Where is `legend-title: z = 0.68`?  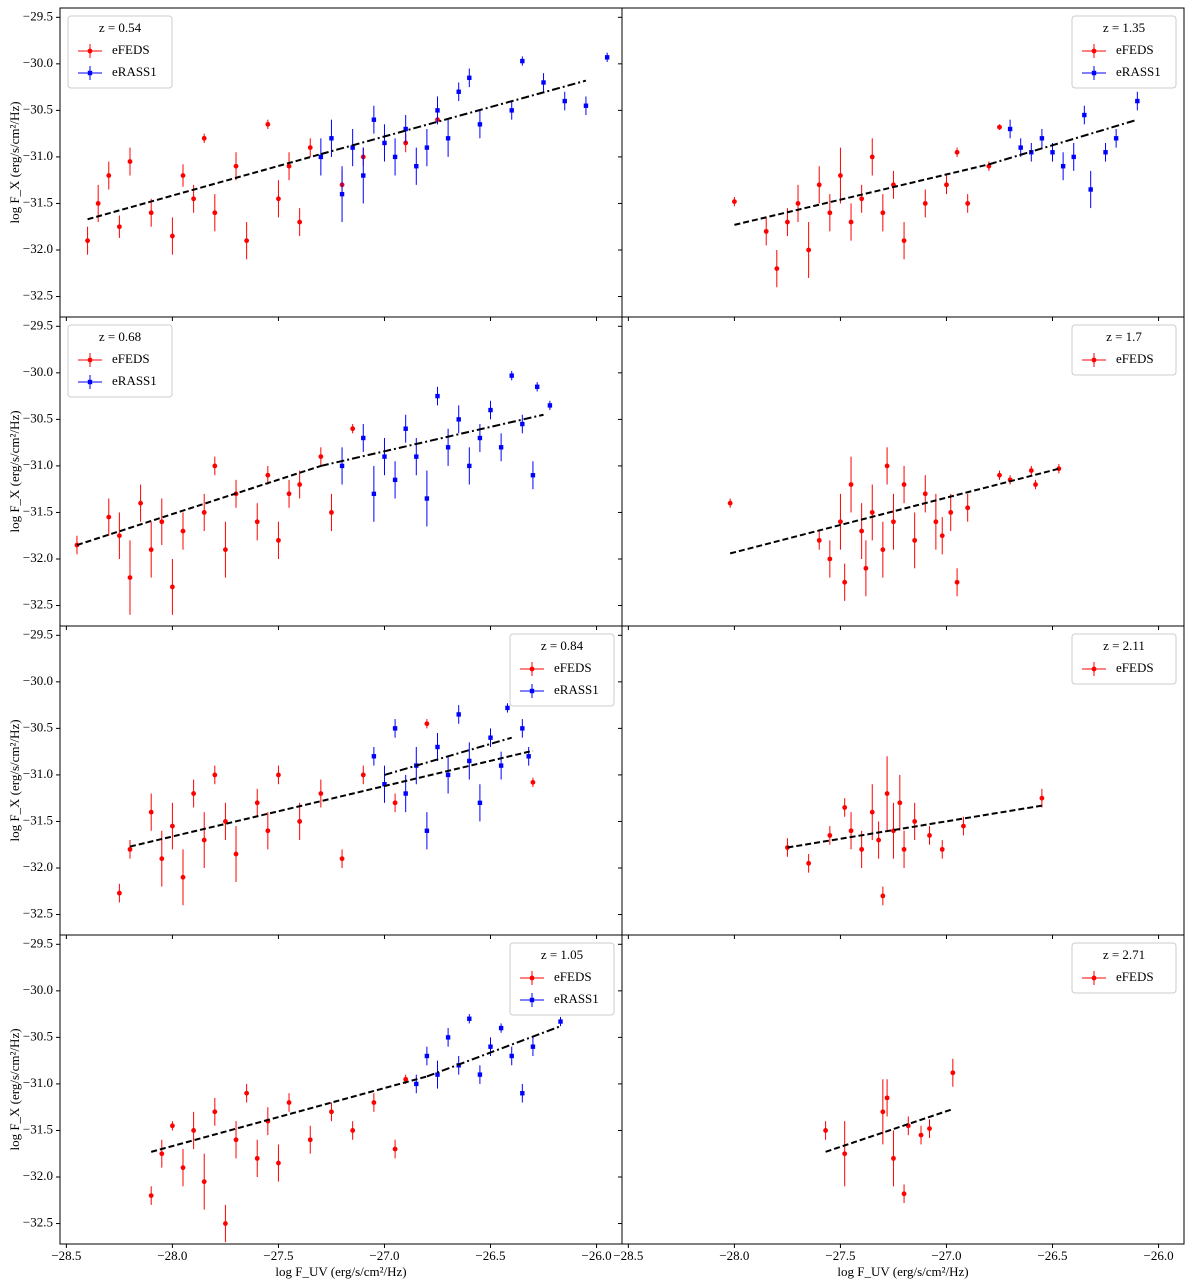
legend-title: z = 0.68 is located at coordinates (120, 336).